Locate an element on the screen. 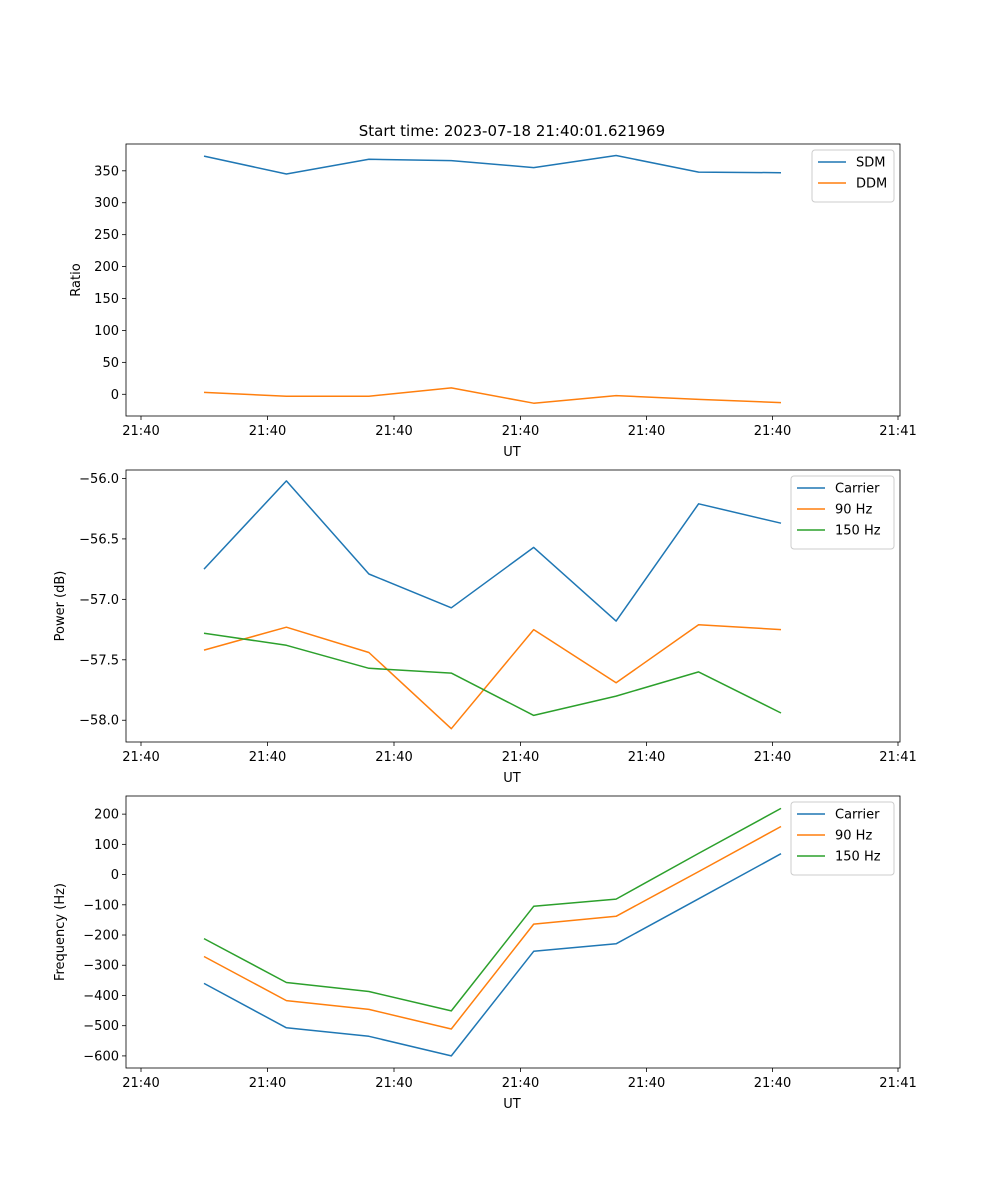  y-tick-label: −500 is located at coordinates (101, 1026).